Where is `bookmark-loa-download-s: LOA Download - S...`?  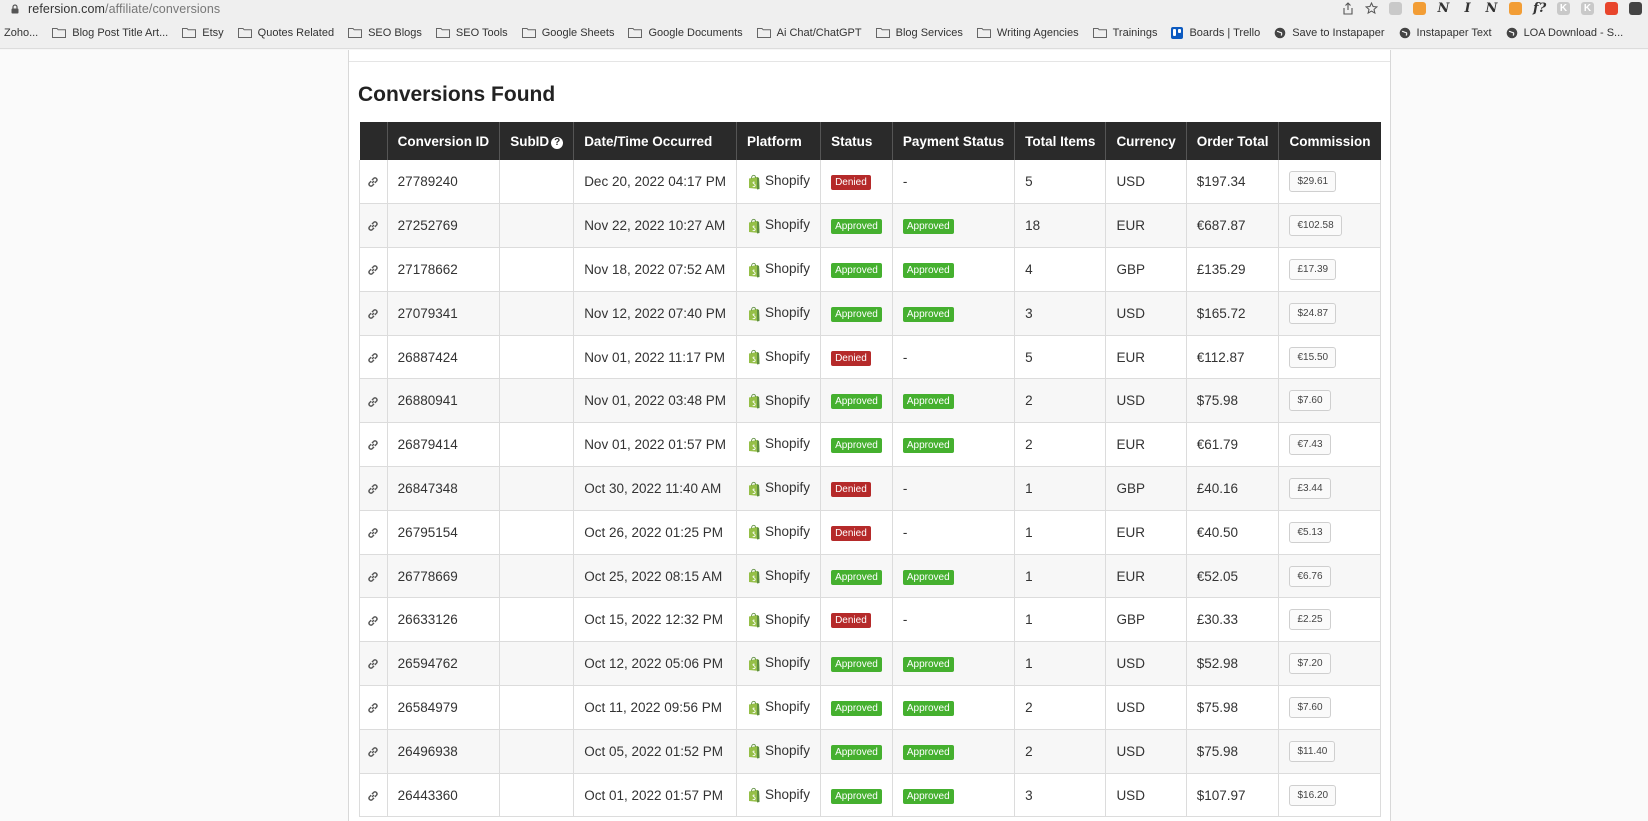
bookmark-loa-download-s: LOA Download - S... is located at coordinates (1565, 33).